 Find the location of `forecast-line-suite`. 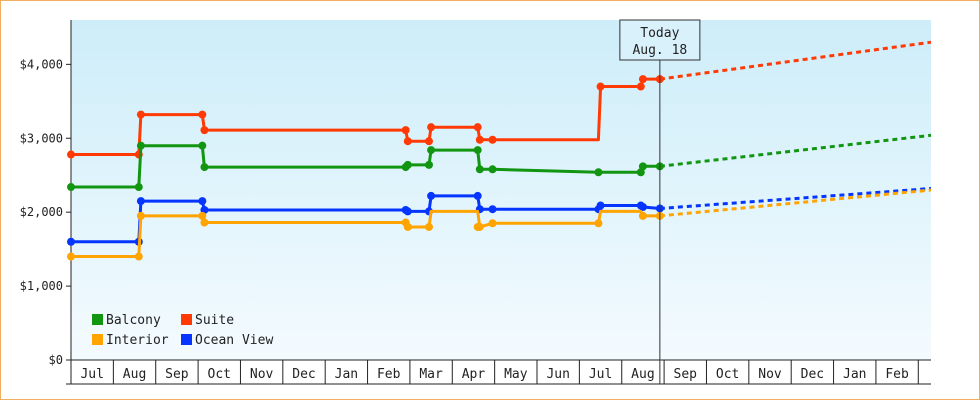

forecast-line-suite is located at coordinates (795, 60).